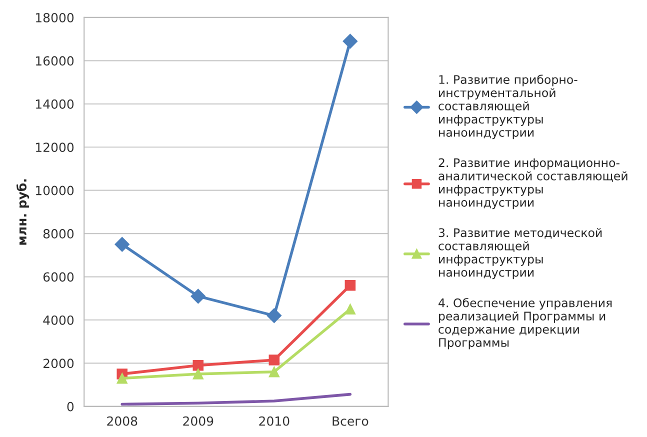  What do you see at coordinates (236, 399) in the screenshot?
I see `line-series` at bounding box center [236, 399].